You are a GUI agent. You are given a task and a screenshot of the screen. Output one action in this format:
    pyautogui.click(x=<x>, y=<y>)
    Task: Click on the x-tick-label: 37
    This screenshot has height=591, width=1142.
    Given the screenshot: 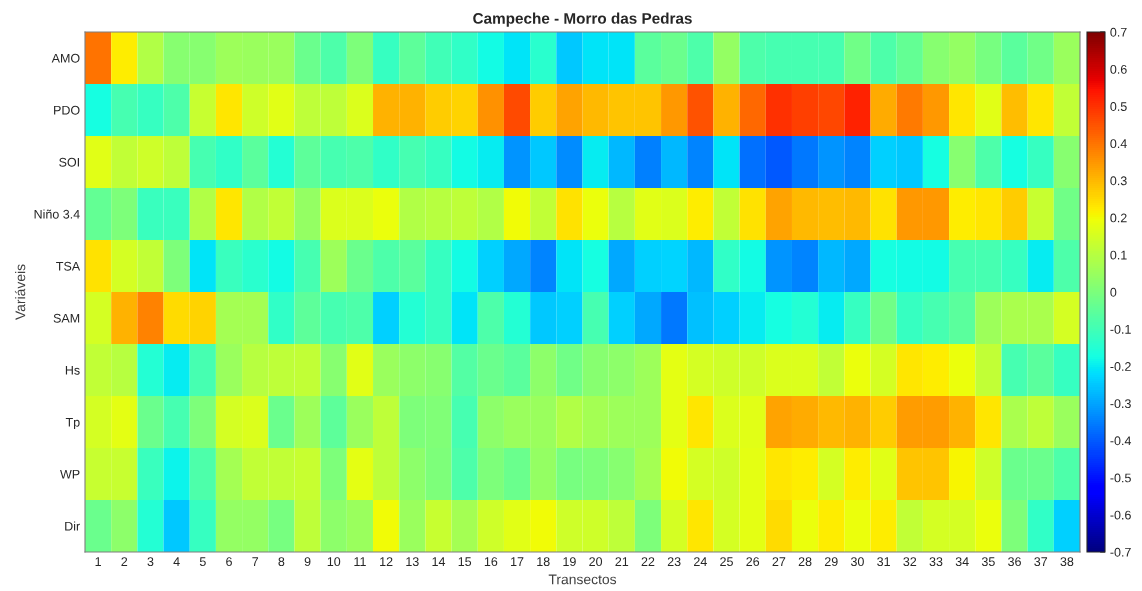 What is the action you would take?
    pyautogui.click(x=1041, y=562)
    